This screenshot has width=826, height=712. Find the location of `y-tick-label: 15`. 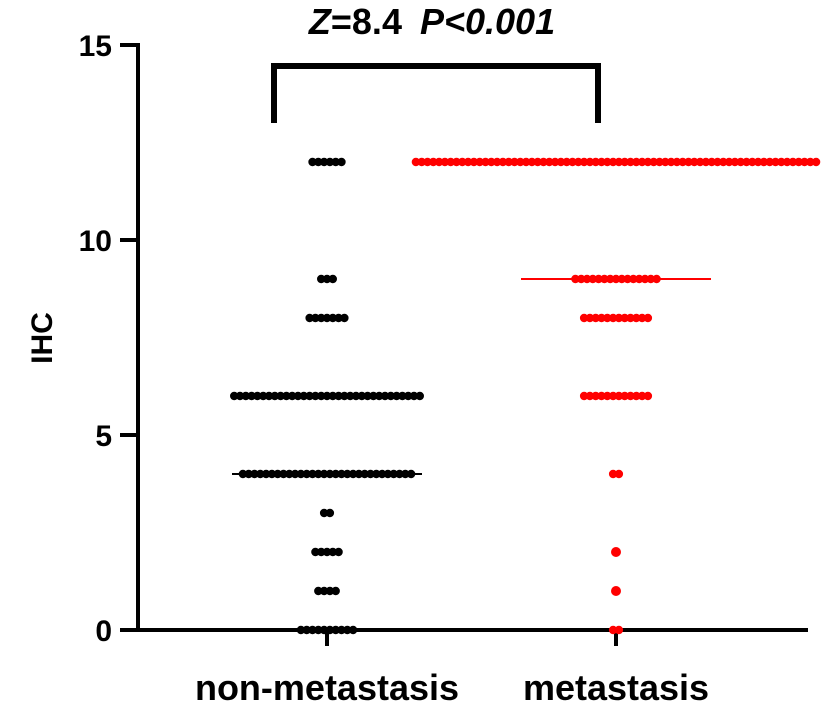

y-tick-label: 15 is located at coordinates (95, 46).